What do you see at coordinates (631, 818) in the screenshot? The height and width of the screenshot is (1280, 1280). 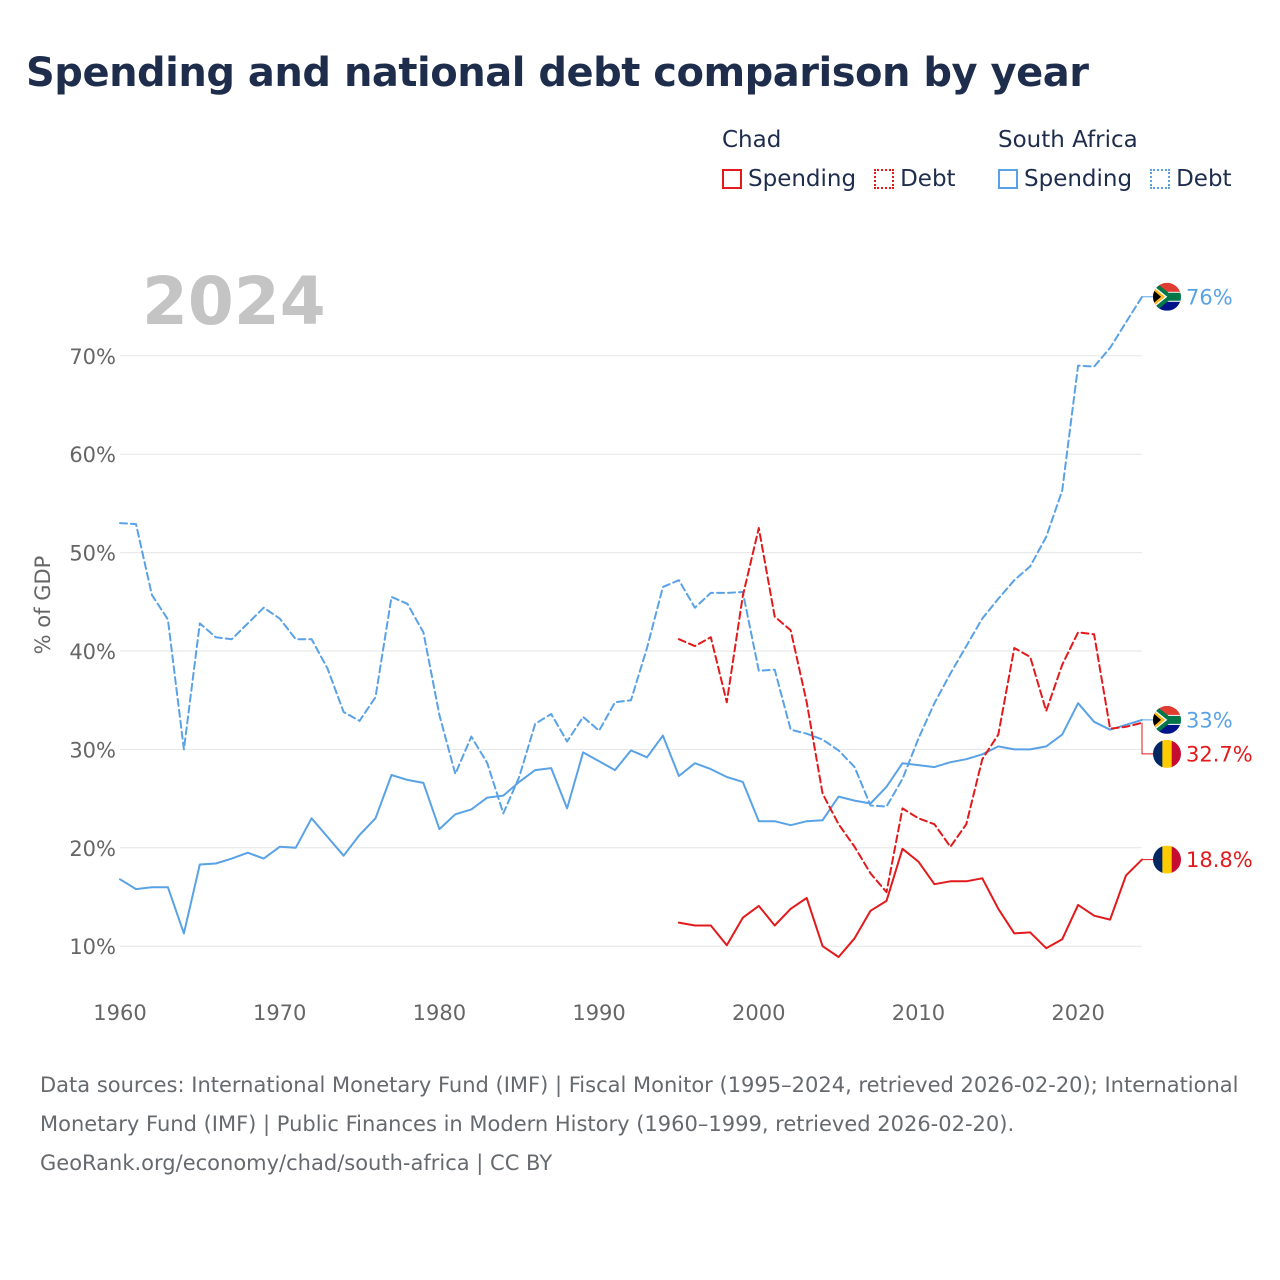 I see `series-south-africa-spending` at bounding box center [631, 818].